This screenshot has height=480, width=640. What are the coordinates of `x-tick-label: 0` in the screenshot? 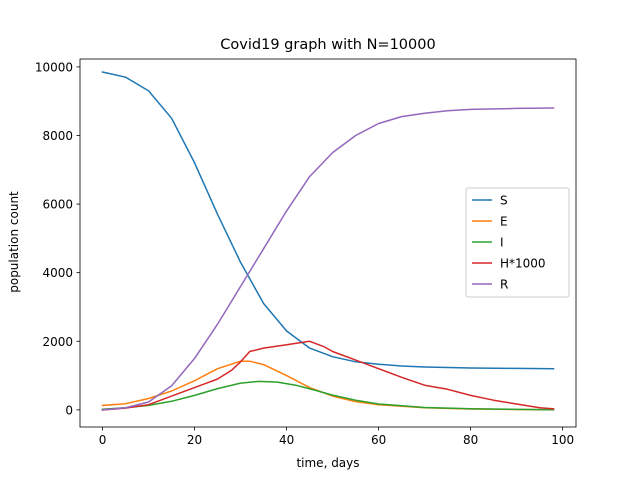 It's located at (103, 440).